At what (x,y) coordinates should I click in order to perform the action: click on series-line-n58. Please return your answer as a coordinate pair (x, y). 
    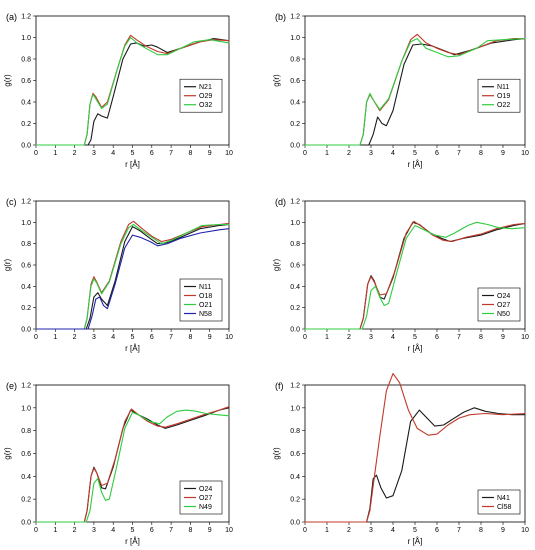
    Looking at the image, I should click on (132, 279).